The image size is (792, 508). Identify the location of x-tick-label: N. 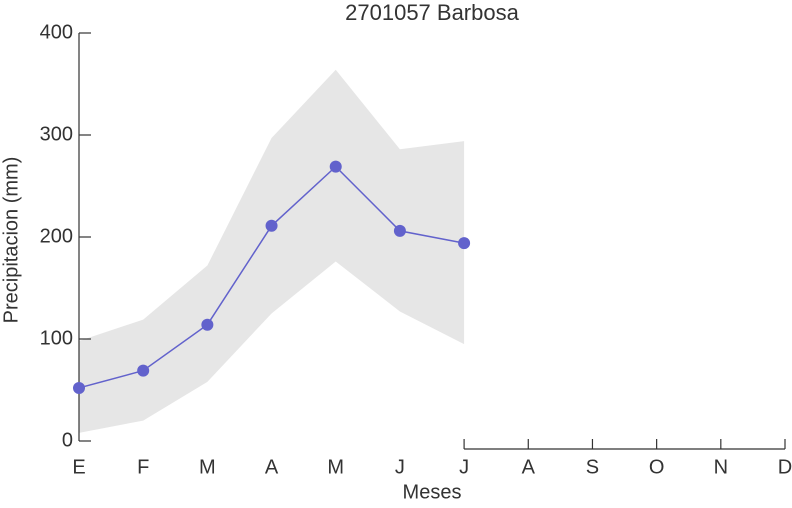
(721, 467).